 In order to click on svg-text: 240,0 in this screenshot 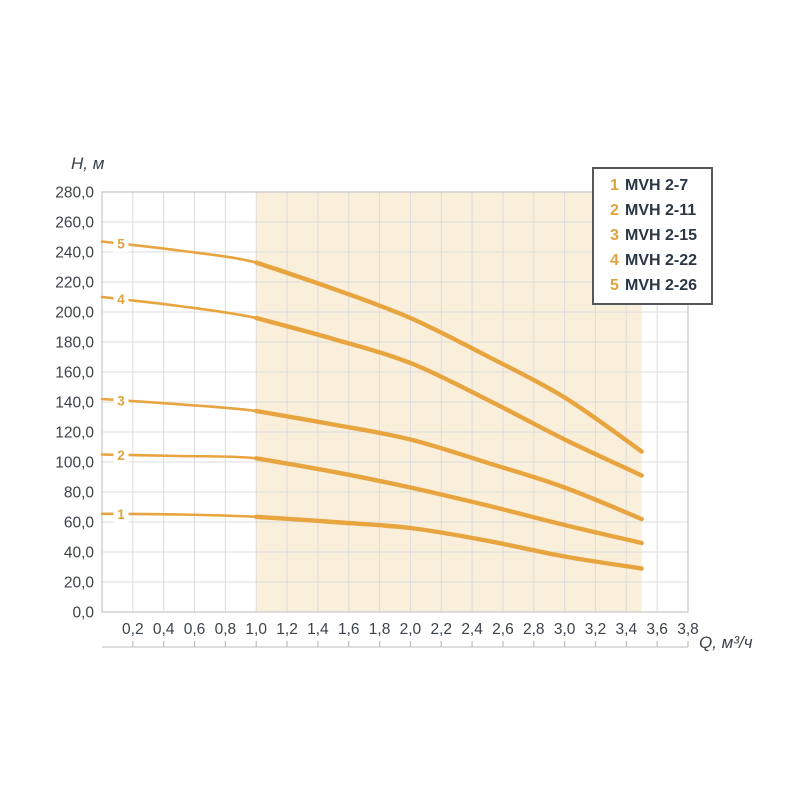, I will do `click(74, 253)`.